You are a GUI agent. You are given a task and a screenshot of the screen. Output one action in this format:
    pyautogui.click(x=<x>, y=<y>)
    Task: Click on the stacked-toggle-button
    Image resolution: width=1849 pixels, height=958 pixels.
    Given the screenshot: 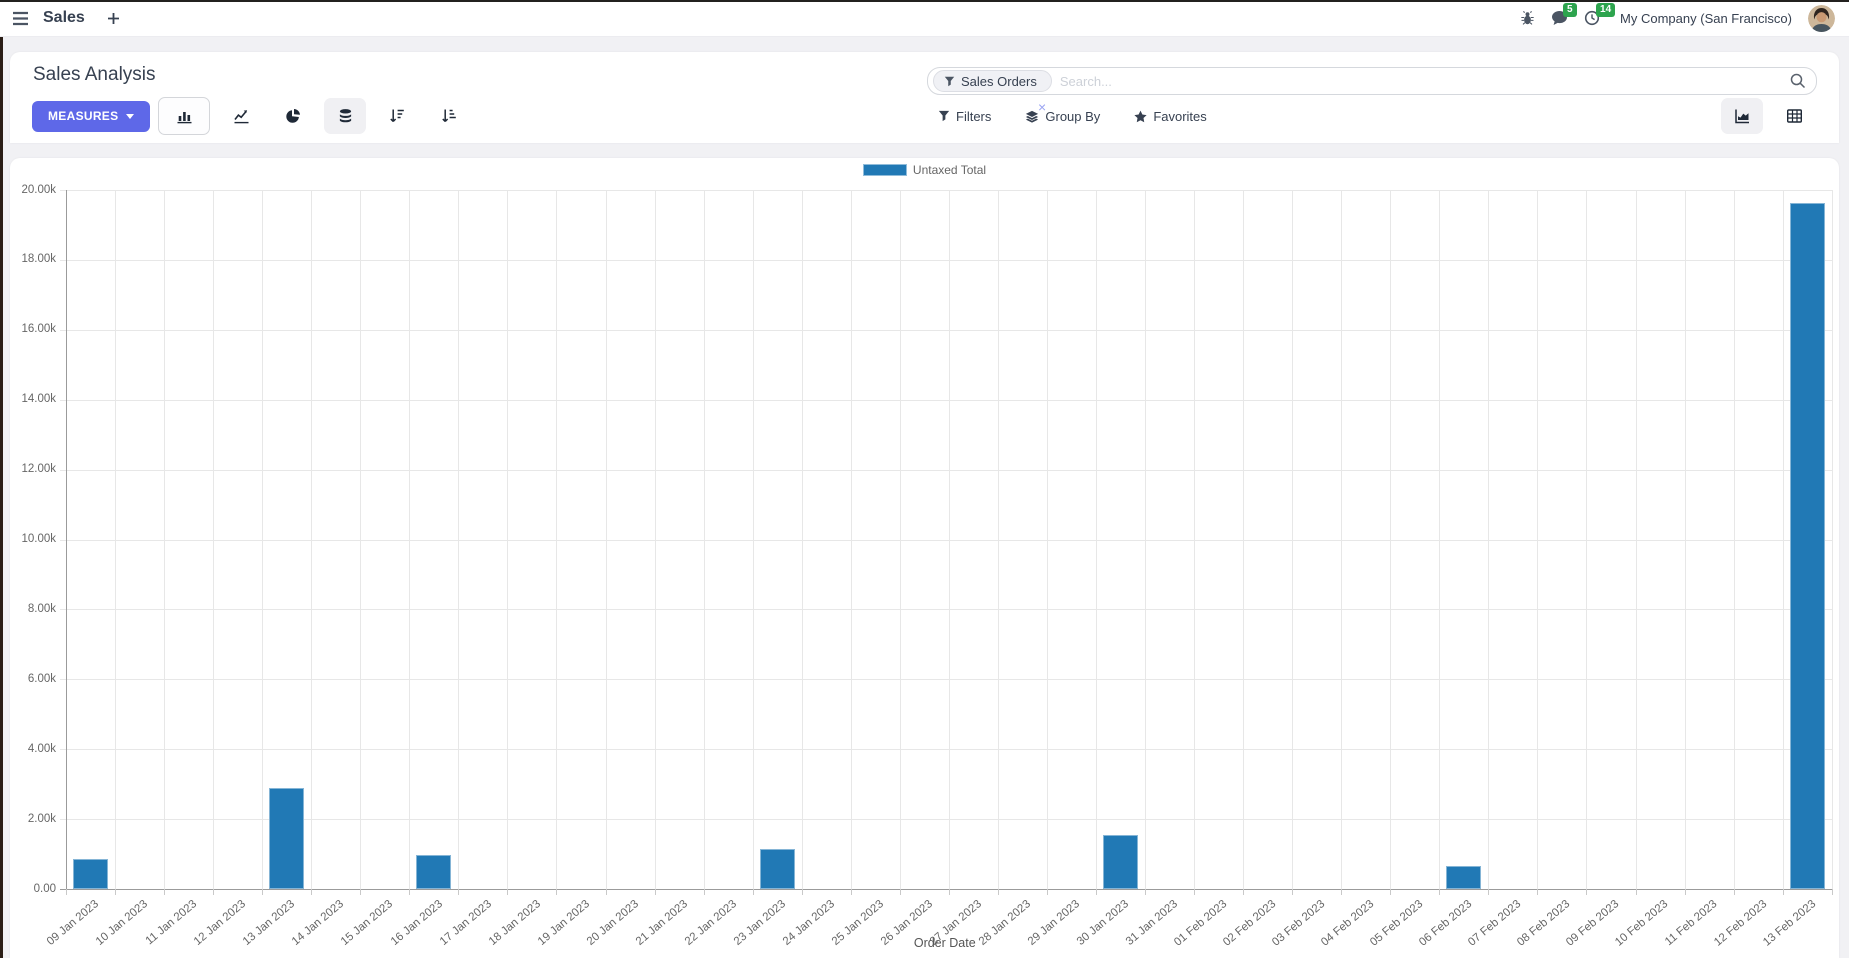 What is the action you would take?
    pyautogui.click(x=345, y=116)
    